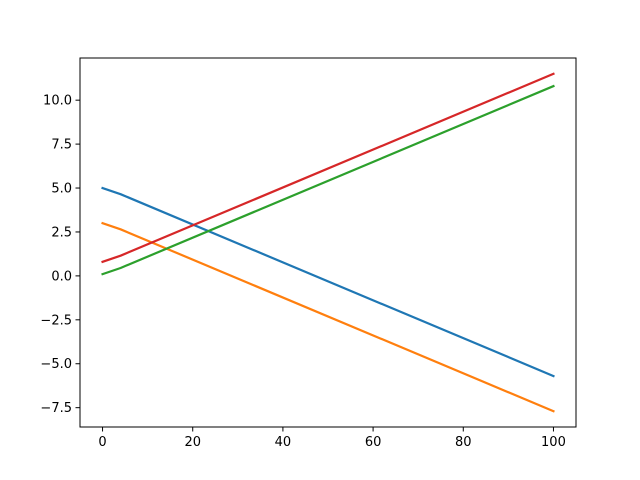  What do you see at coordinates (56, 320) in the screenshot?
I see `y-tick-label-2: −2.5` at bounding box center [56, 320].